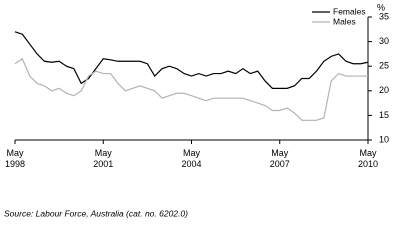 Image resolution: width=397 pixels, height=240 pixels. Describe the element at coordinates (384, 90) in the screenshot. I see `y-tick-label: 20` at that location.